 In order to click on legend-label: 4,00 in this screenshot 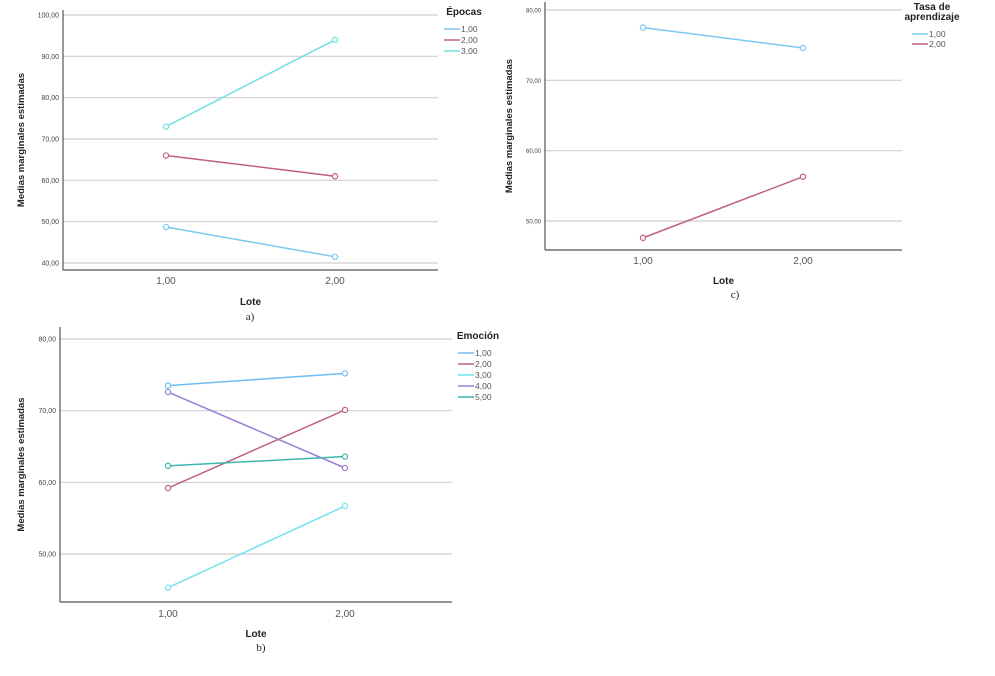, I will do `click(483, 386)`.